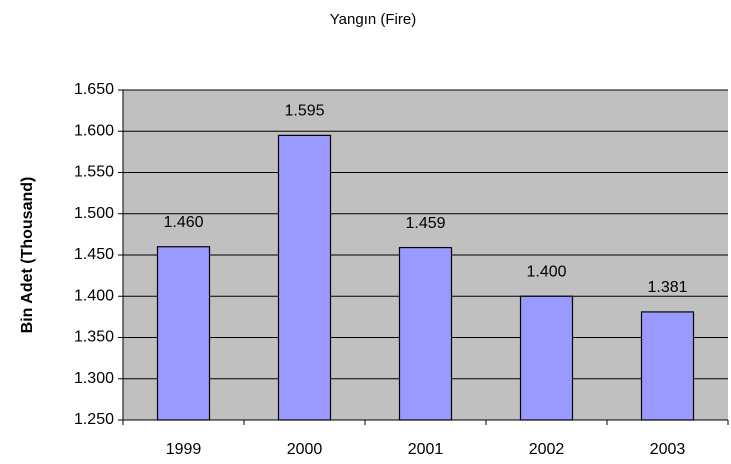 The height and width of the screenshot is (464, 731). What do you see at coordinates (184, 449) in the screenshot?
I see `x-tick-label: 1999` at bounding box center [184, 449].